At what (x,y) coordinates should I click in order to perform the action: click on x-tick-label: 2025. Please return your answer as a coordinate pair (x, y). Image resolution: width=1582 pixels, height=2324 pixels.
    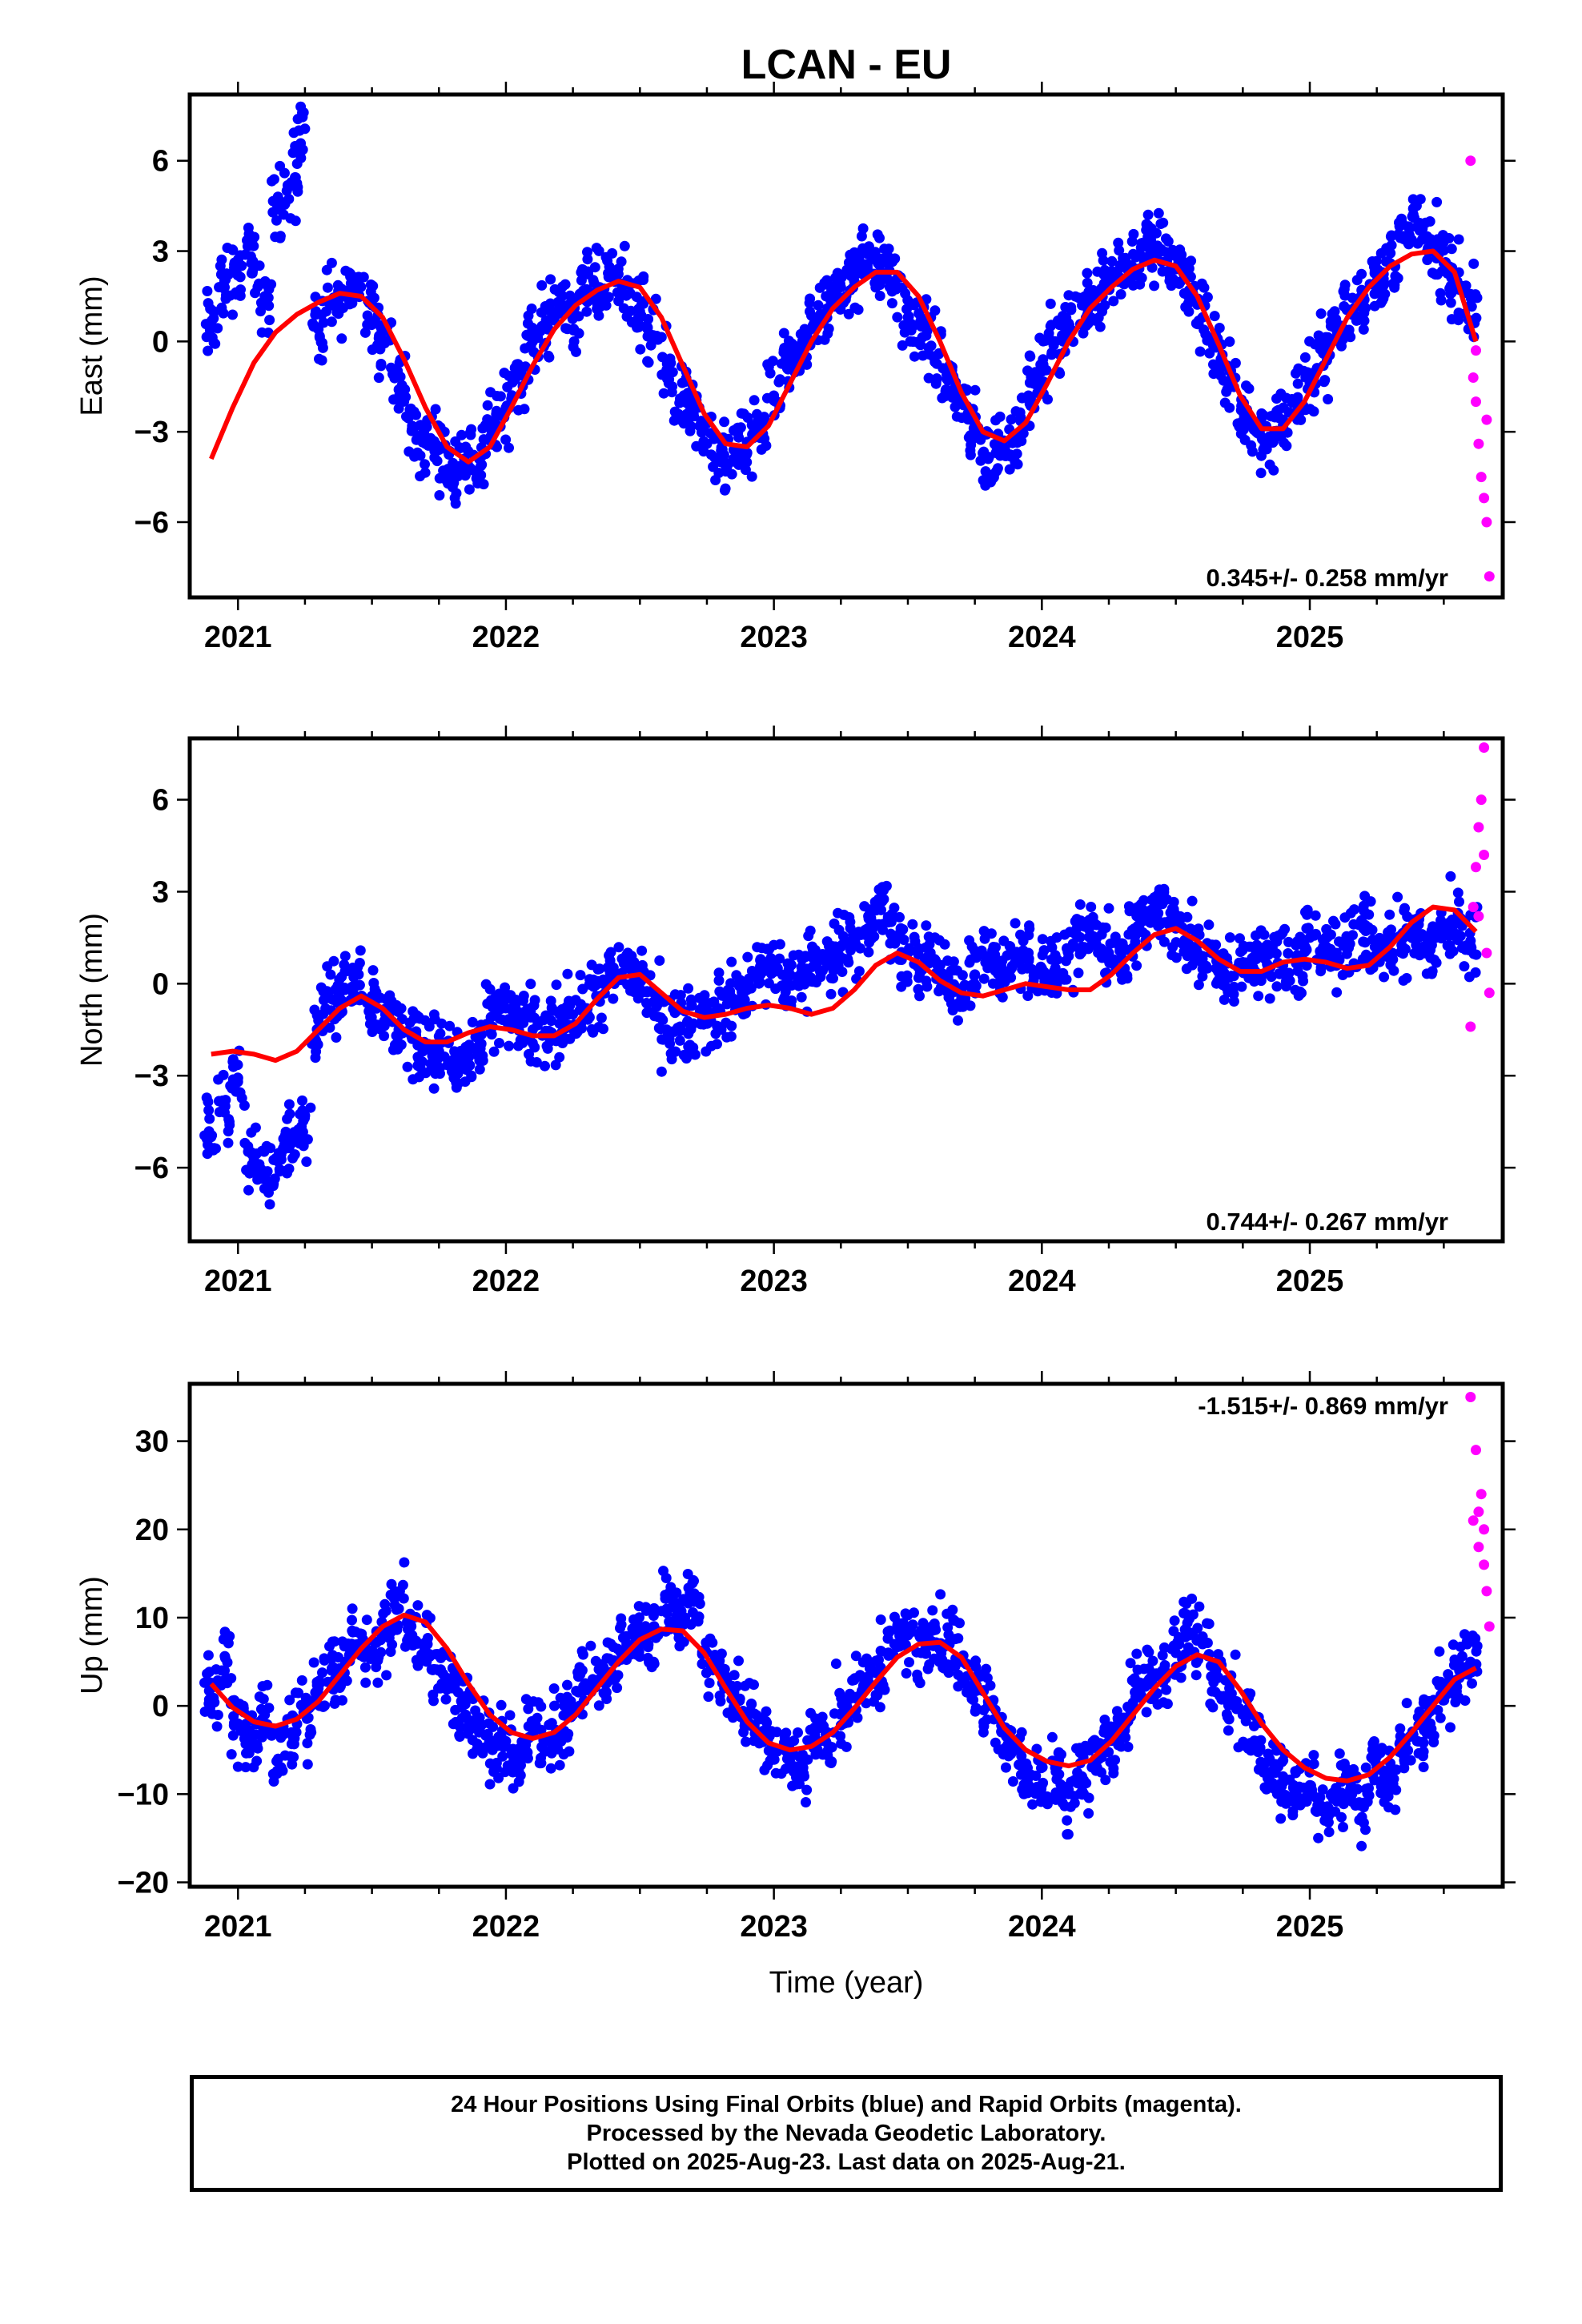
    Looking at the image, I should click on (1310, 637).